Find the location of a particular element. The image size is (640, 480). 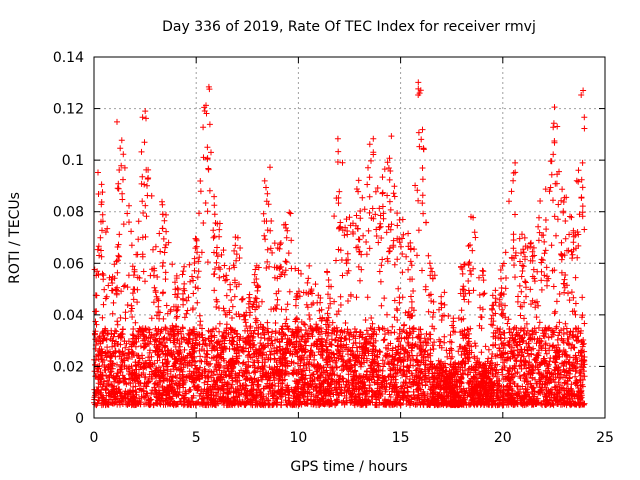

y-tick-label: 0.14 is located at coordinates (68, 58).